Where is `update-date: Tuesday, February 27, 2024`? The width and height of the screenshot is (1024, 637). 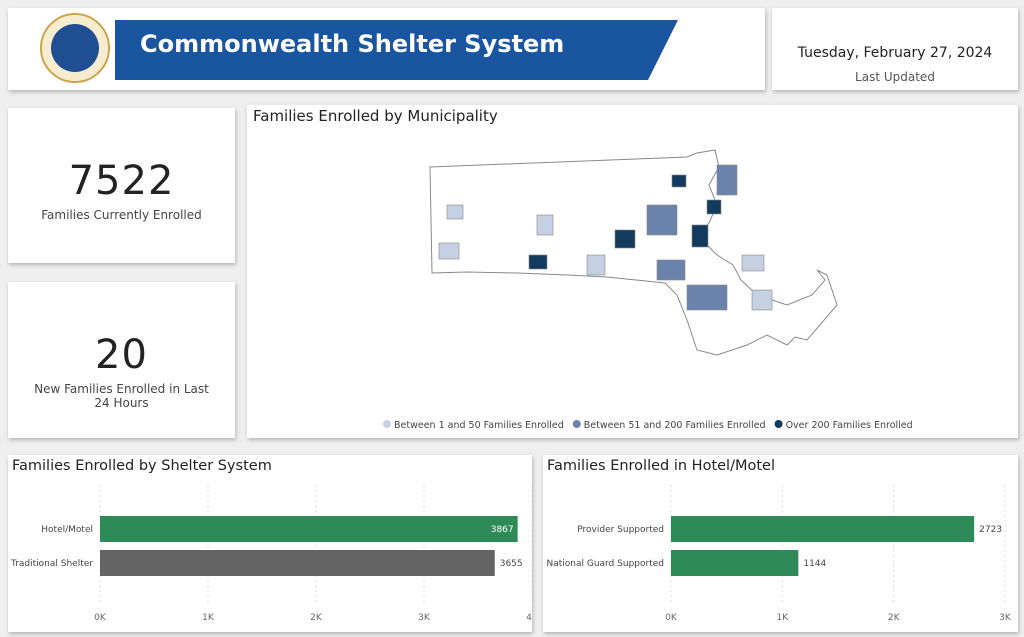
update-date: Tuesday, February 27, 2024 is located at coordinates (895, 53).